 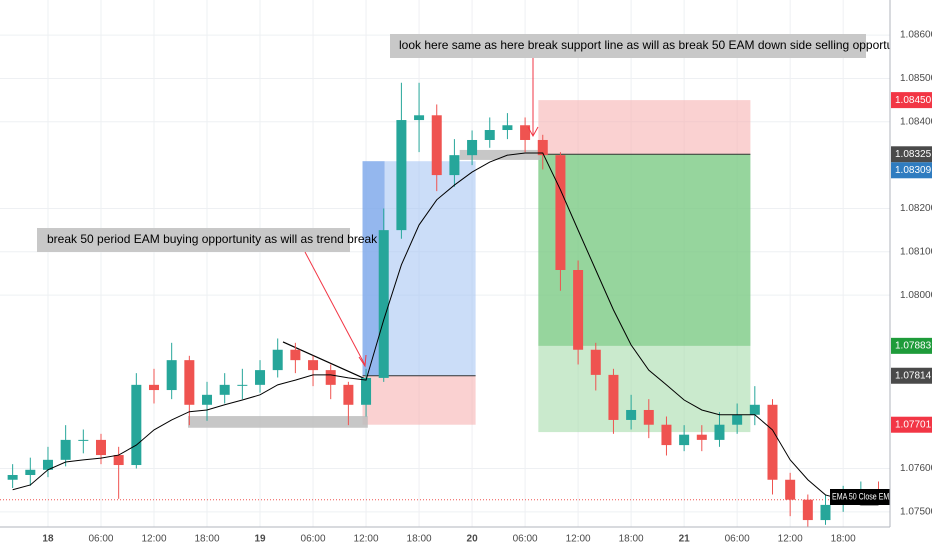 What do you see at coordinates (913, 100) in the screenshot?
I see `price-tag-label: 1.08450` at bounding box center [913, 100].